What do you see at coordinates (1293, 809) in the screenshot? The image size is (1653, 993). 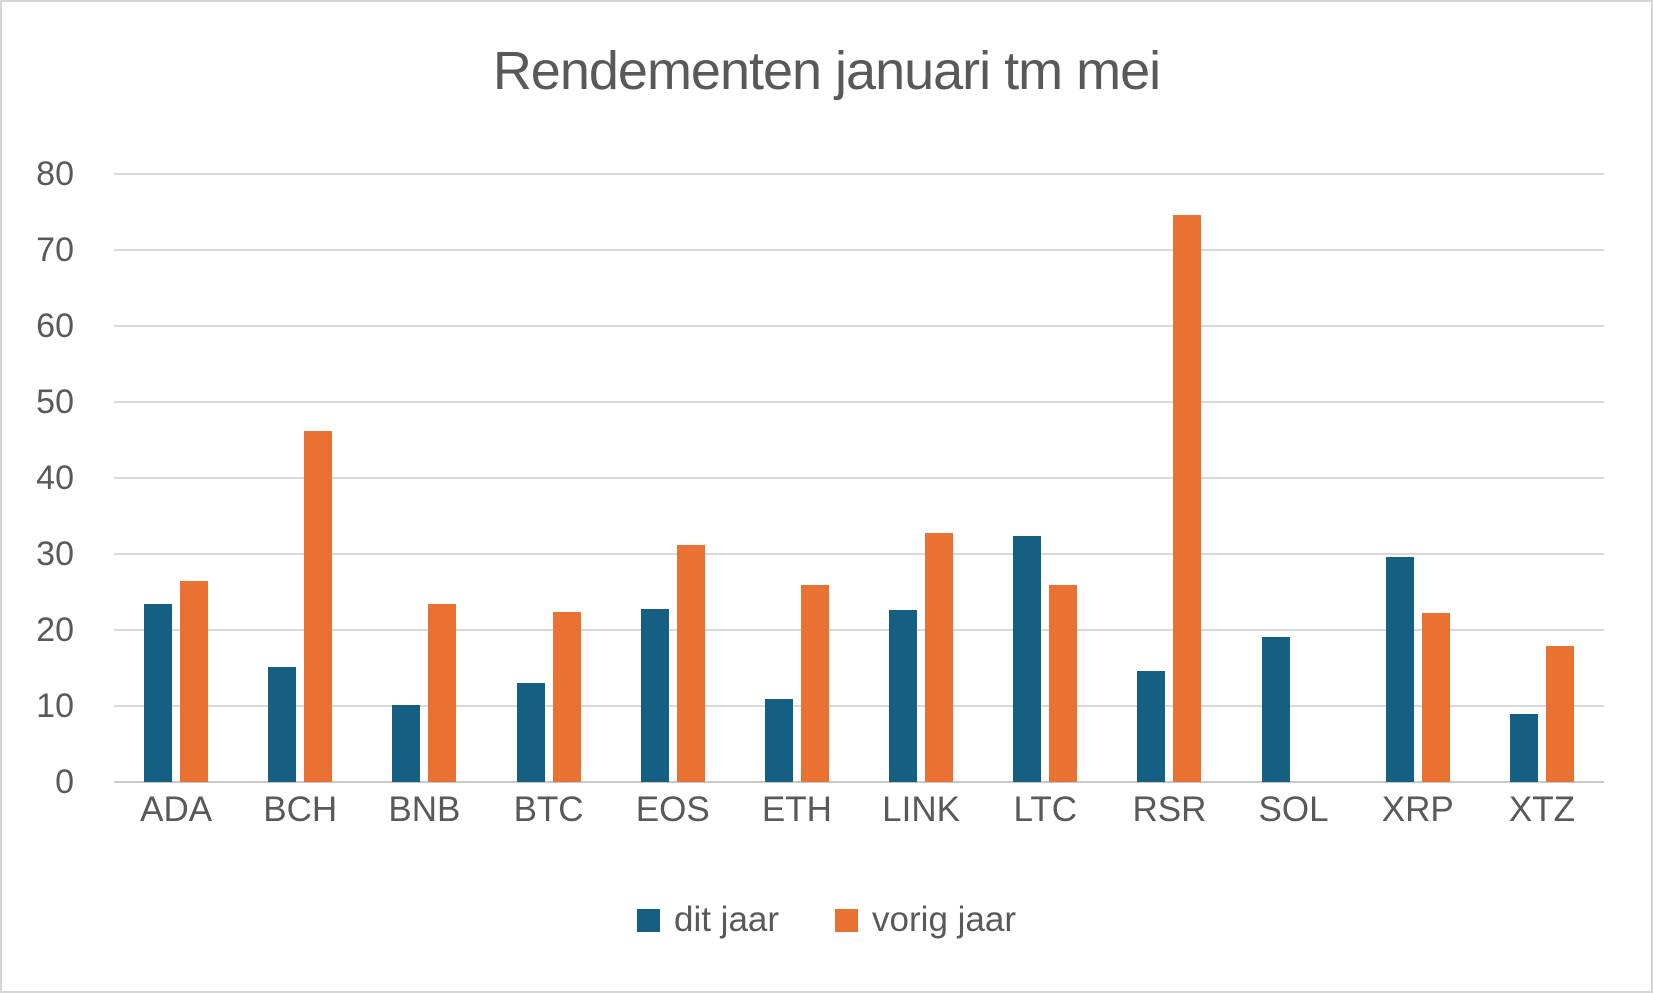 I see `x-axis-category-label-sol: SOL` at bounding box center [1293, 809].